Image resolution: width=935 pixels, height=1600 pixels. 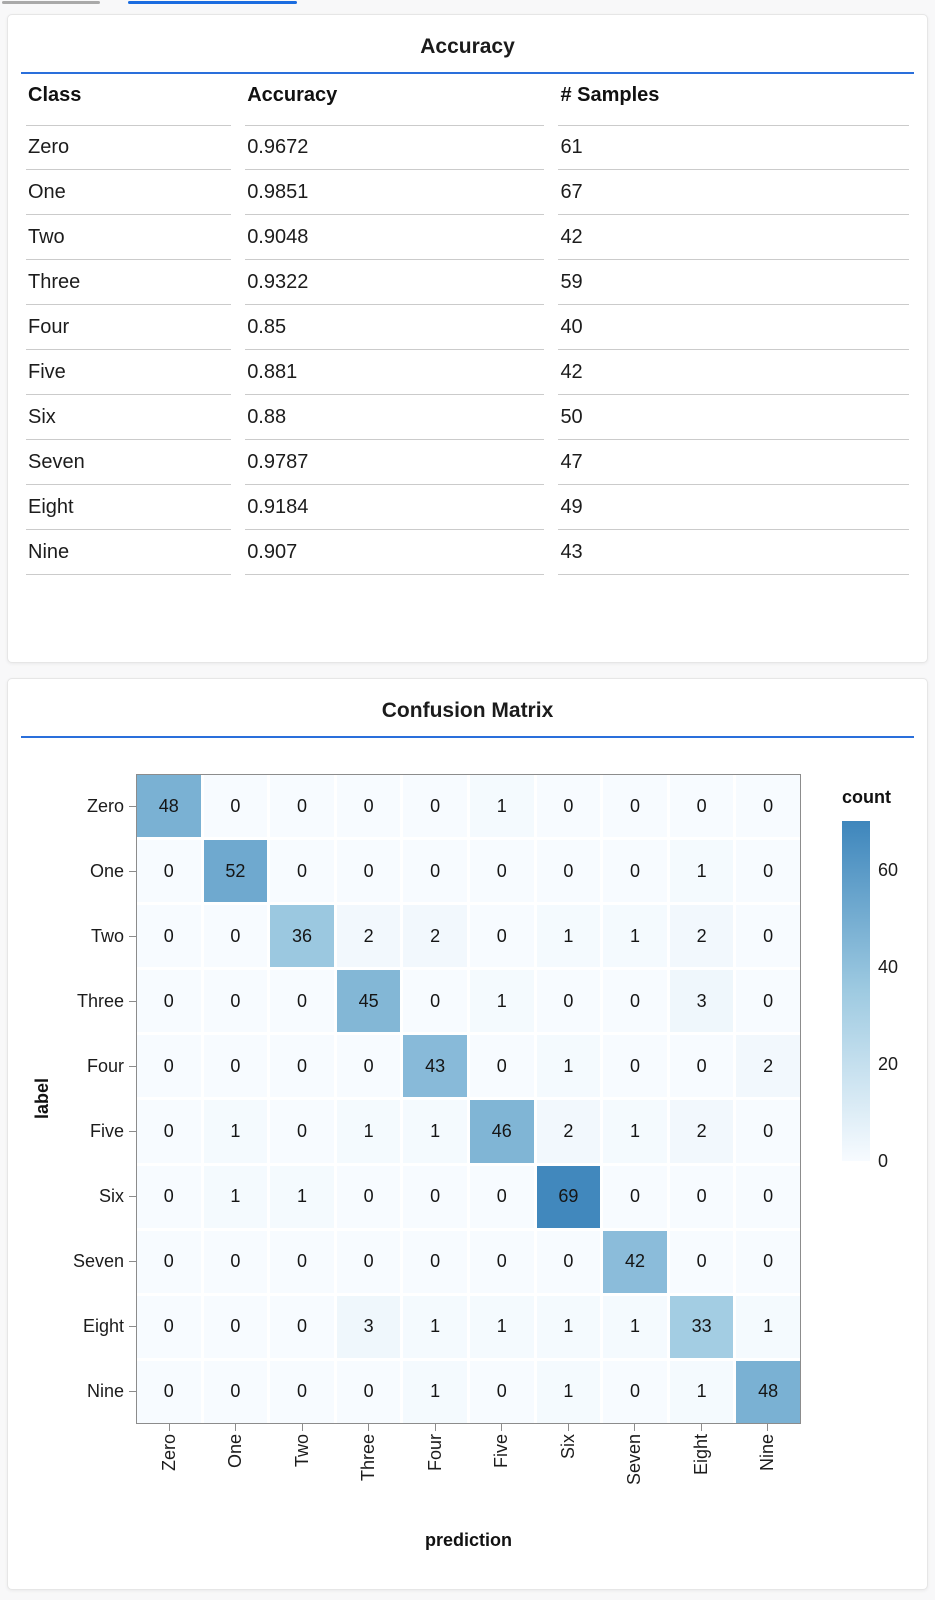 I want to click on matrix-cell: 52, so click(x=235, y=871).